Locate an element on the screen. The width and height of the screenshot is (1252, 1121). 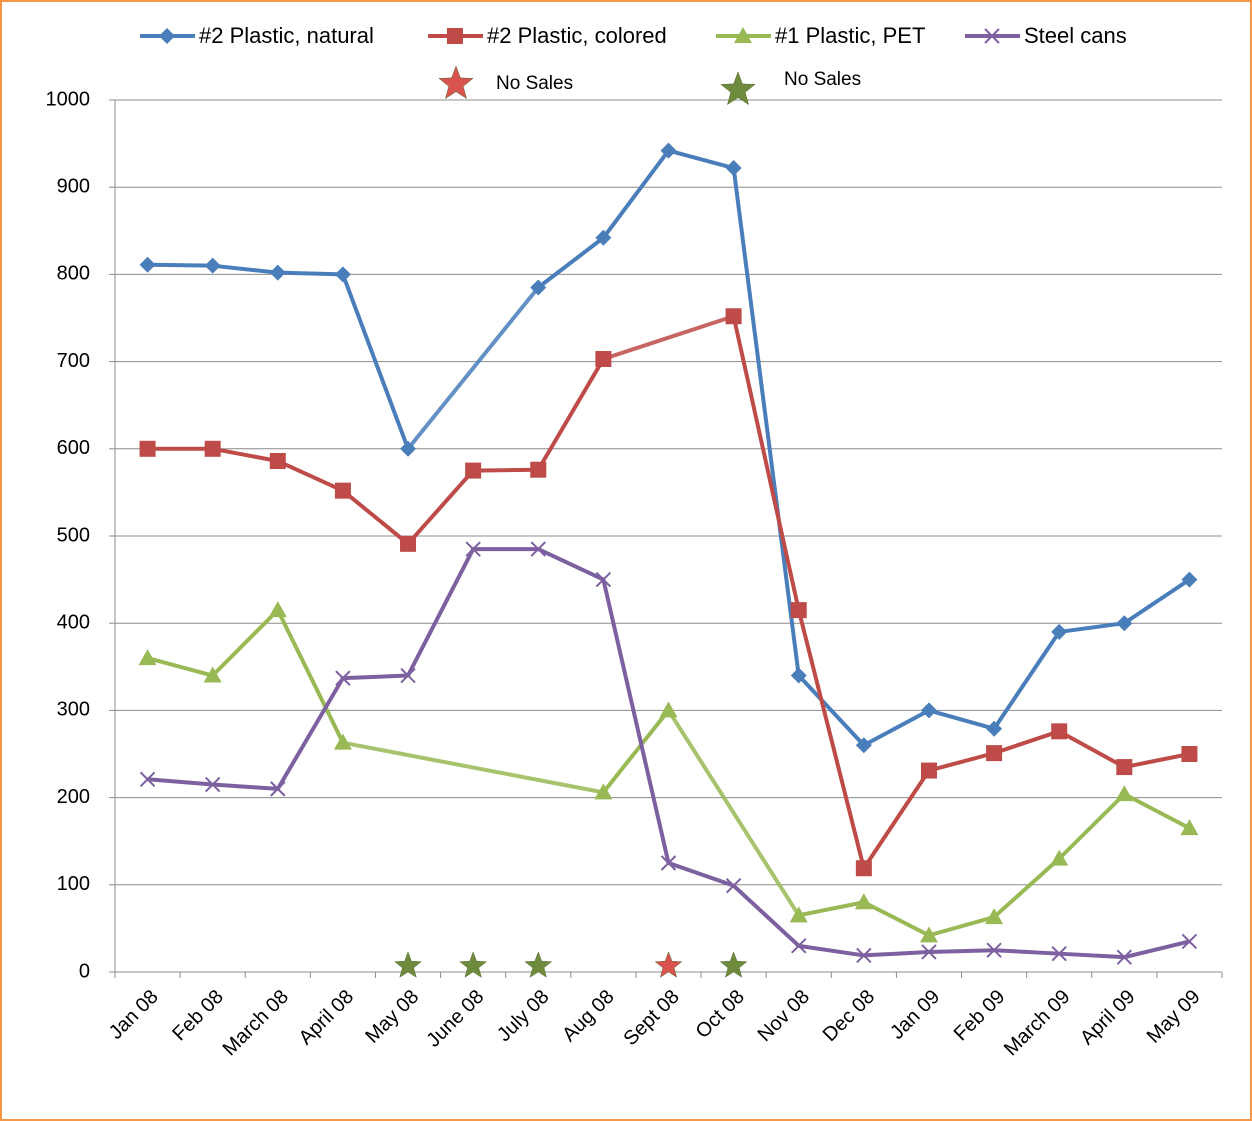
y-tick-label: 700 is located at coordinates (73, 361).